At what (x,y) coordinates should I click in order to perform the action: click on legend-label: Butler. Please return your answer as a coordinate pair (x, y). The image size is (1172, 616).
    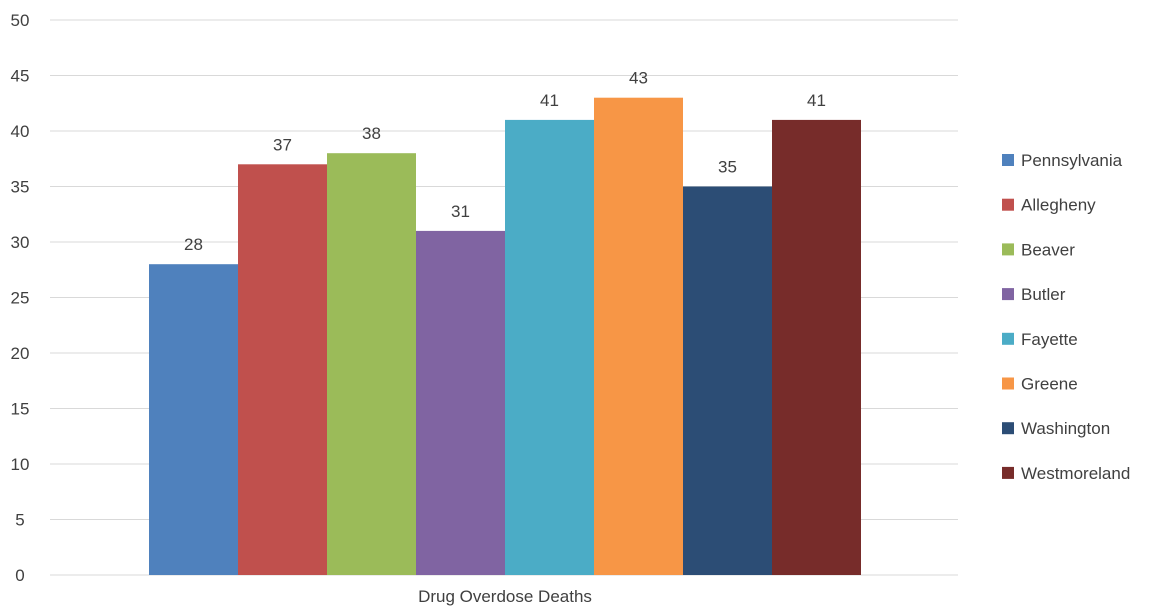
    Looking at the image, I should click on (1043, 294).